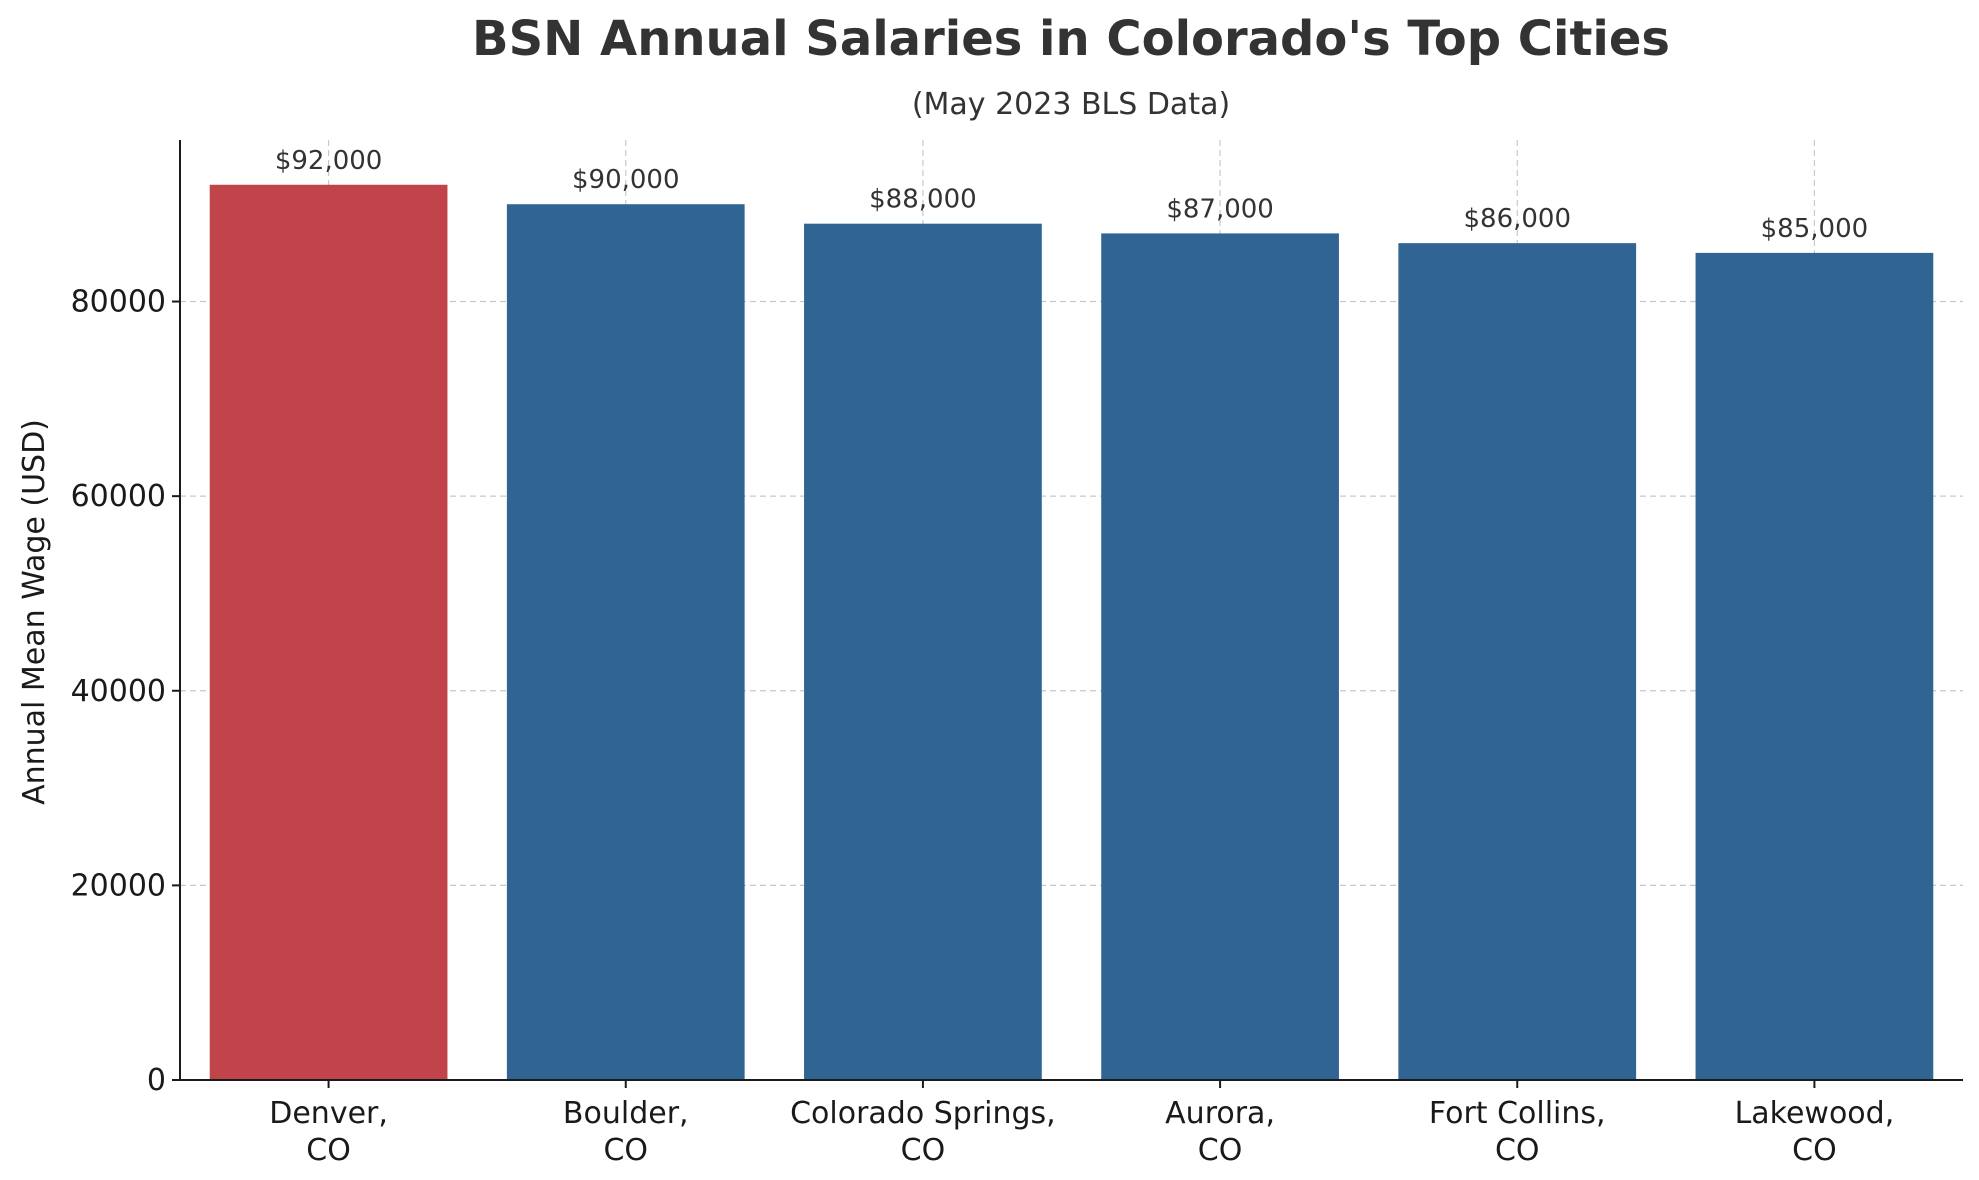 Image resolution: width=1979 pixels, height=1180 pixels. I want to click on x-tick-label-line: Fort Collins,, so click(1517, 1113).